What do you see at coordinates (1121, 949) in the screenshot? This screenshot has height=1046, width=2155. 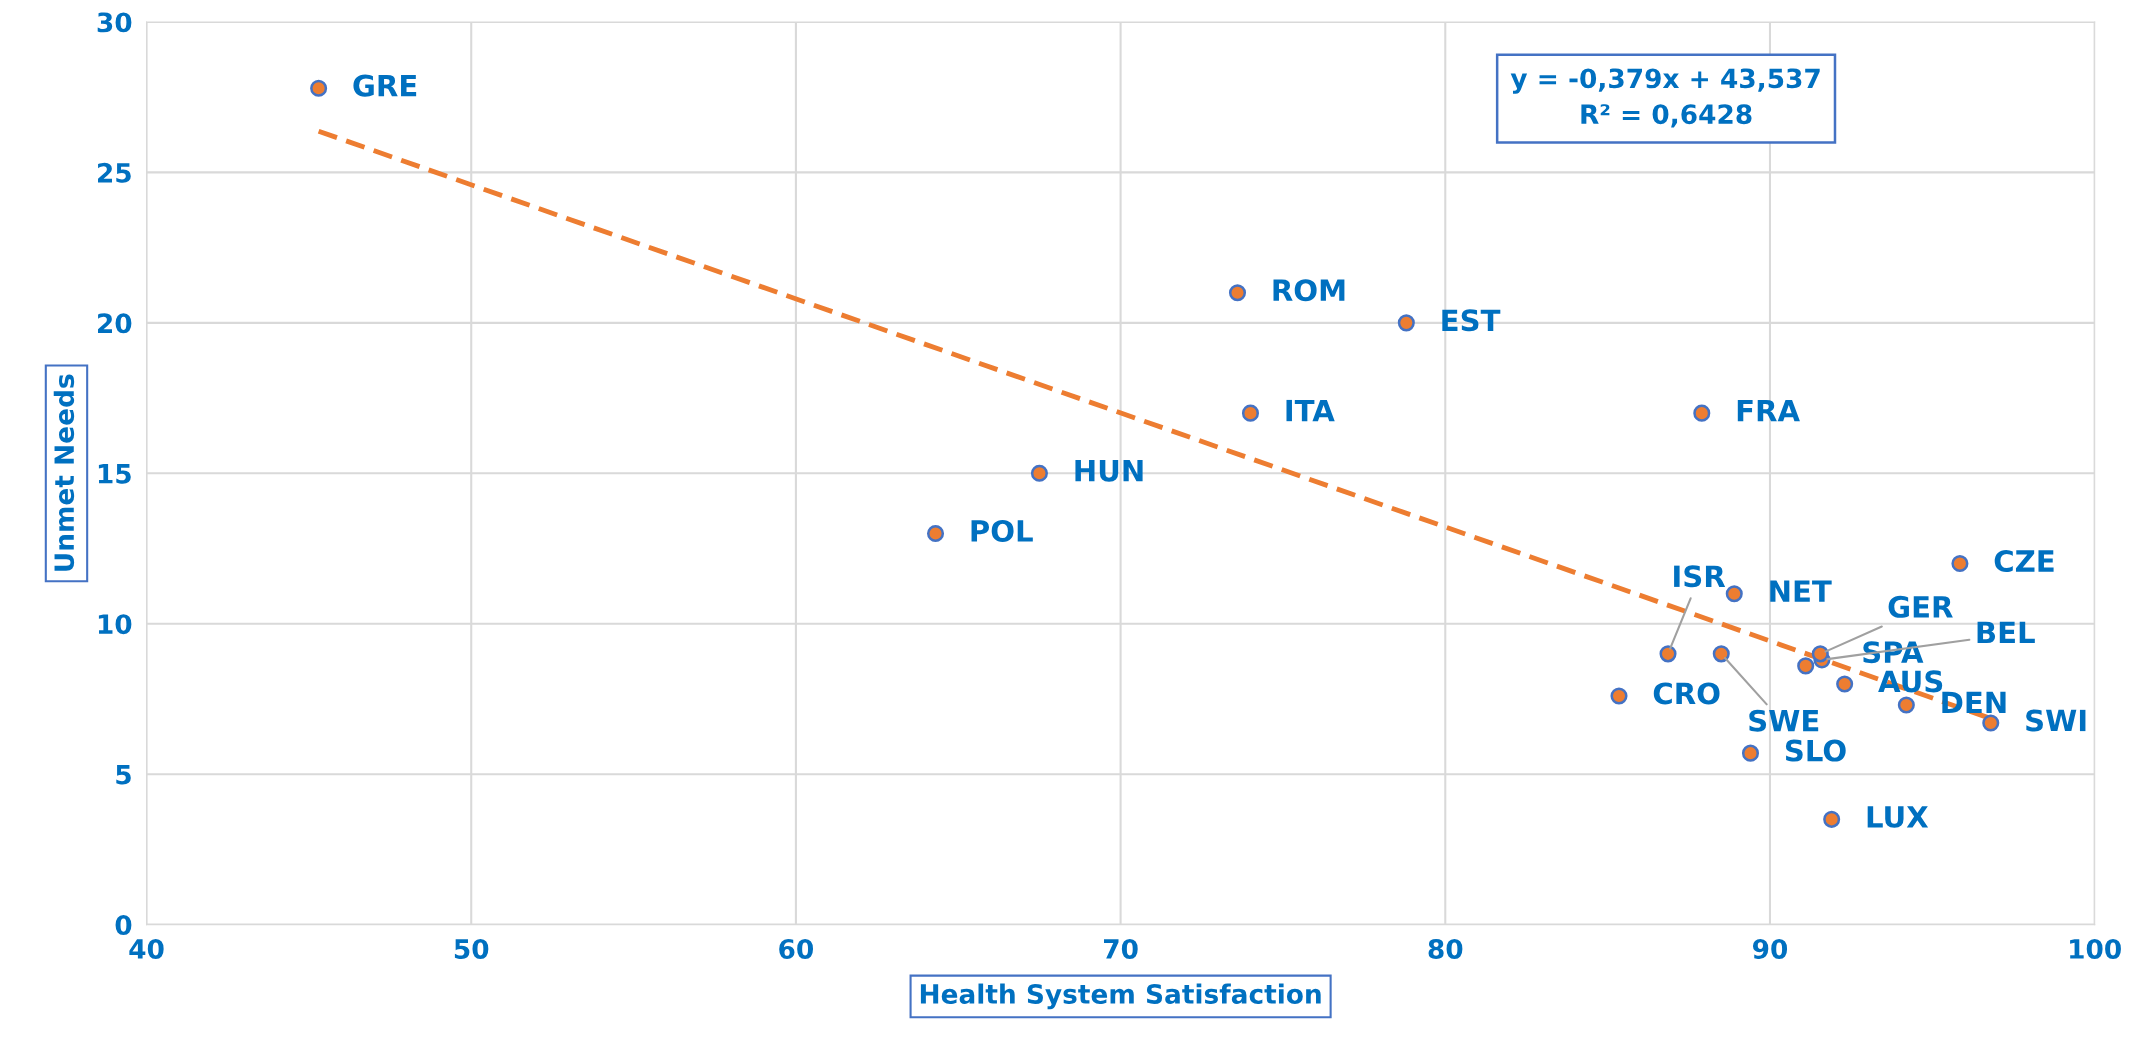 I see `x-tick-label: 70` at bounding box center [1121, 949].